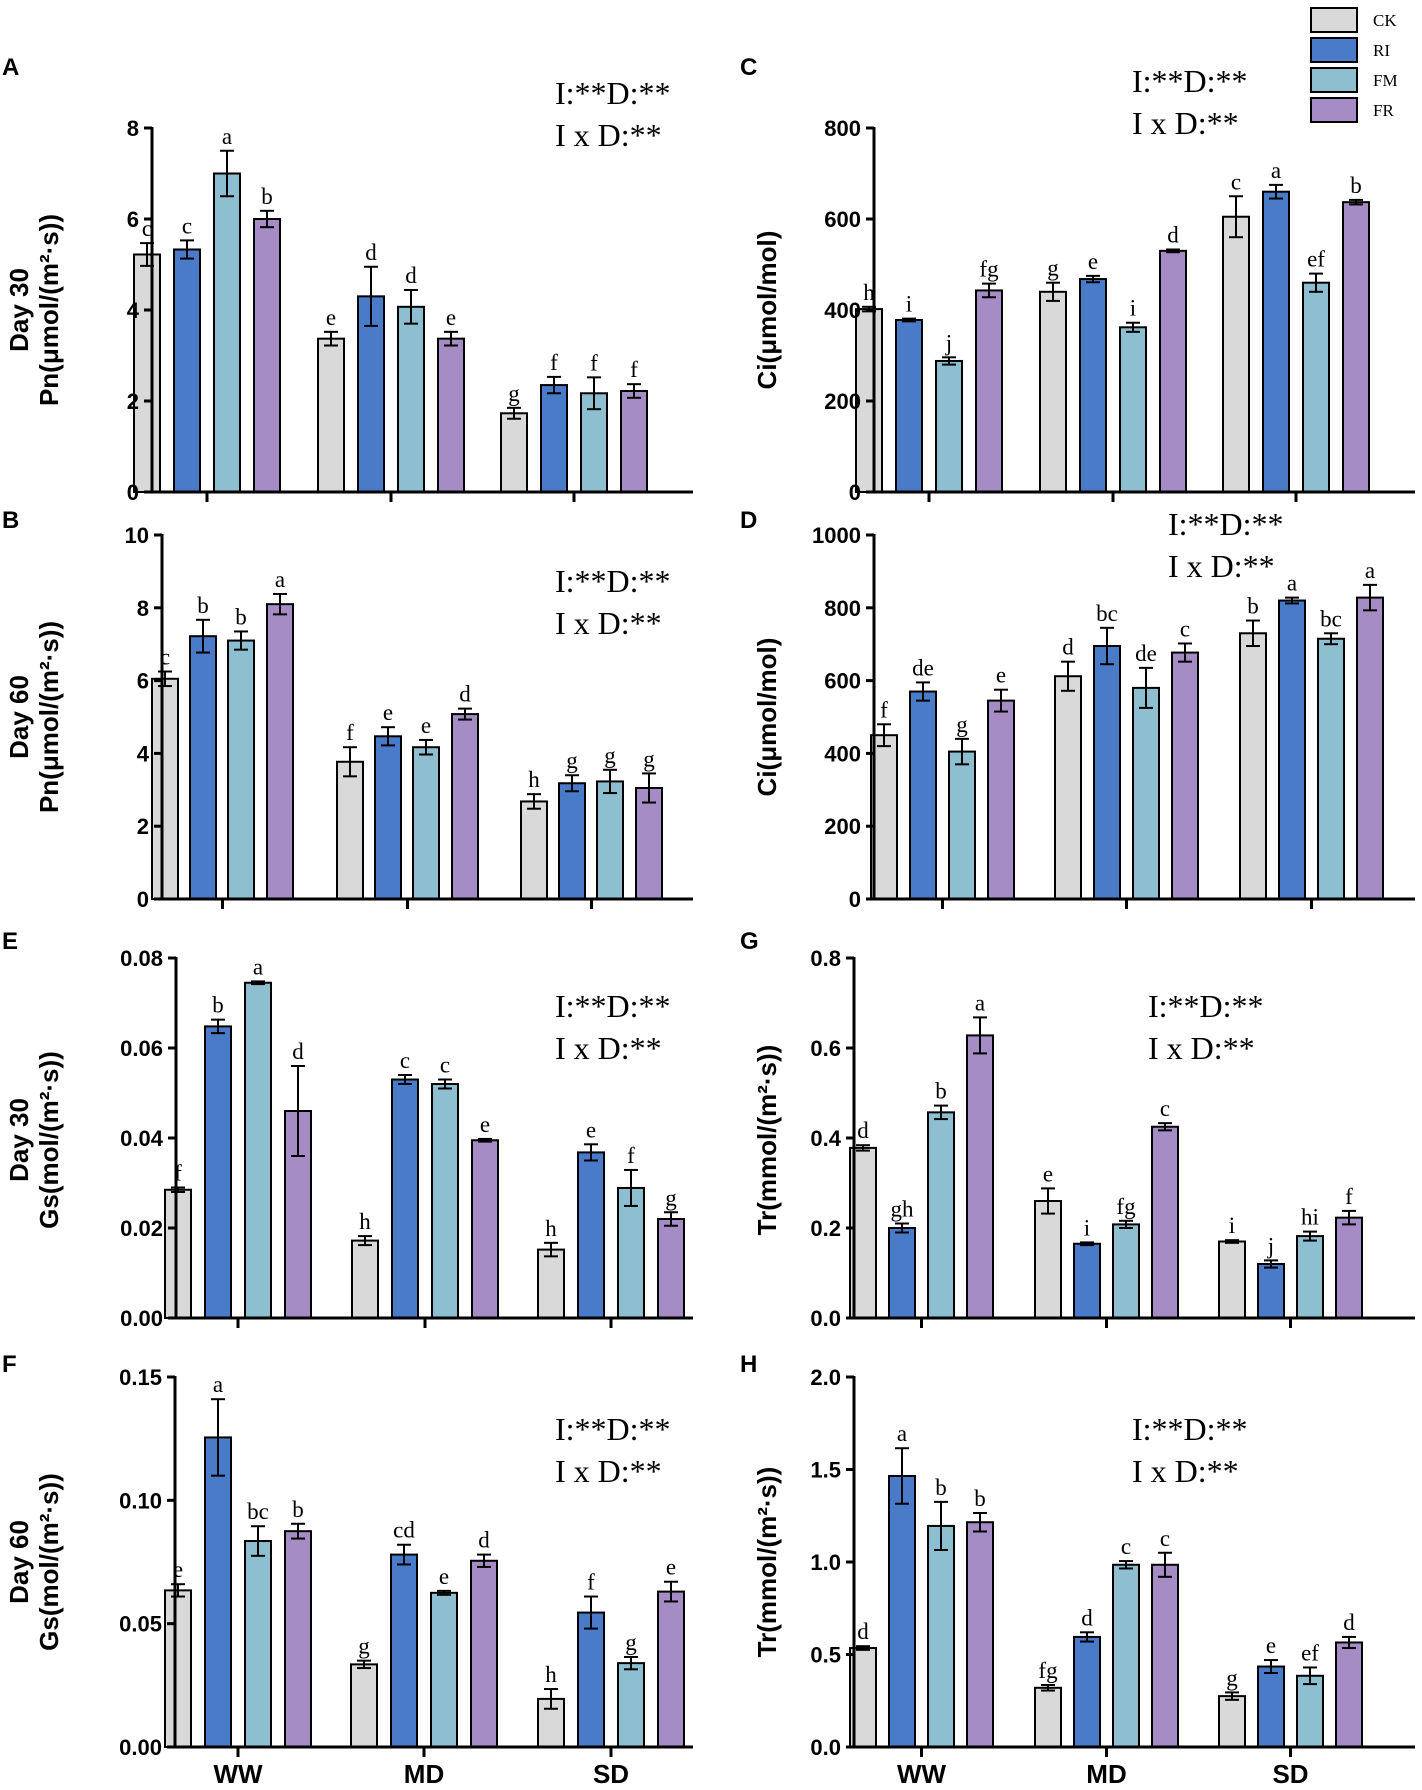 Image resolution: width=1422 pixels, height=1790 pixels. I want to click on error-bar-h-fr-ww, so click(980, 1522).